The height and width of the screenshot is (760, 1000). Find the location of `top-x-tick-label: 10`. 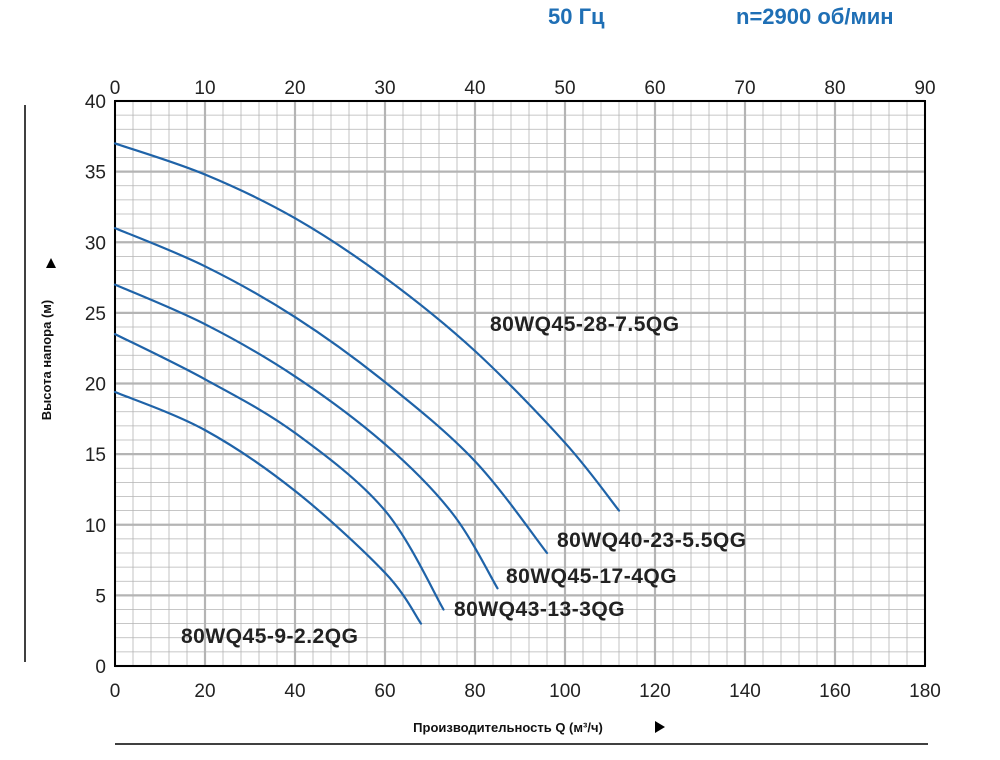

top-x-tick-label: 10 is located at coordinates (204, 88).